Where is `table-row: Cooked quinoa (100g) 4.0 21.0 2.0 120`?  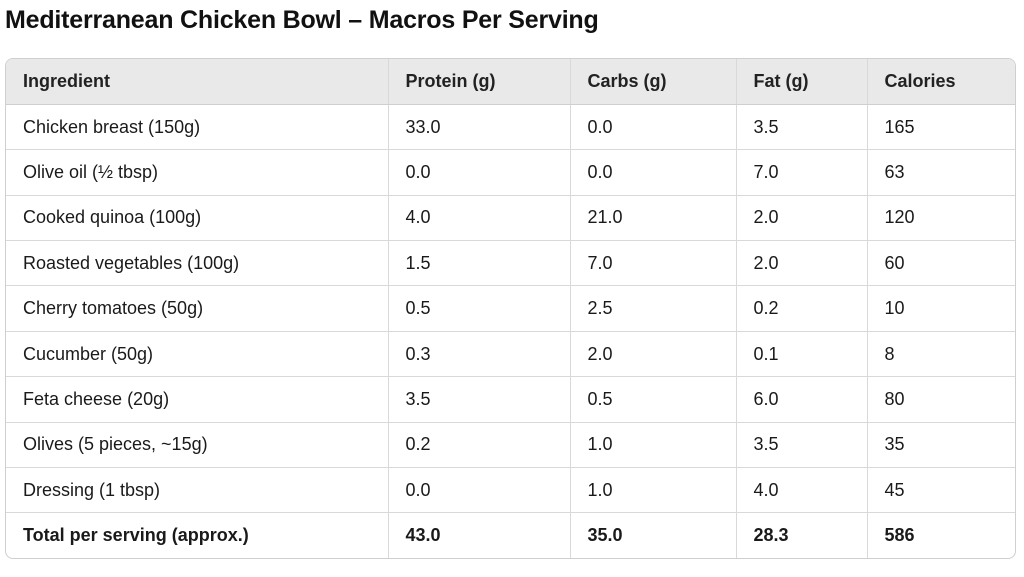 table-row: Cooked quinoa (100g) 4.0 21.0 2.0 120 is located at coordinates (510, 218).